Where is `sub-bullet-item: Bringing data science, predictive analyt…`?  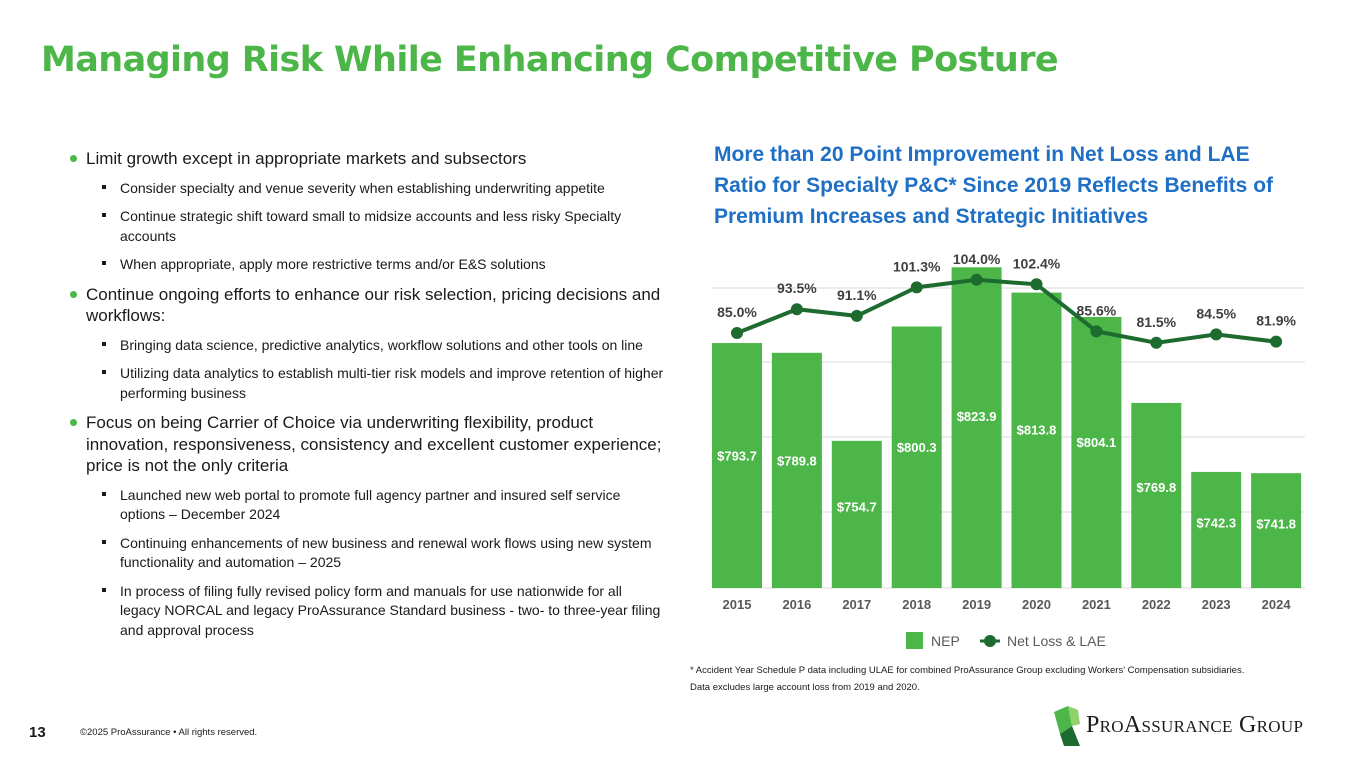
sub-bullet-item: Bringing data science, predictive analyt… is located at coordinates (384, 346).